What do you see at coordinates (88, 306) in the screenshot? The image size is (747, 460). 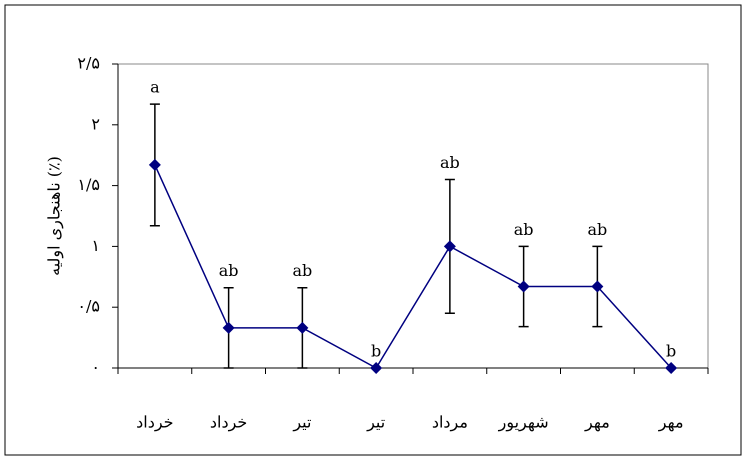 I see `y-tick-label: ۰/۵` at bounding box center [88, 306].